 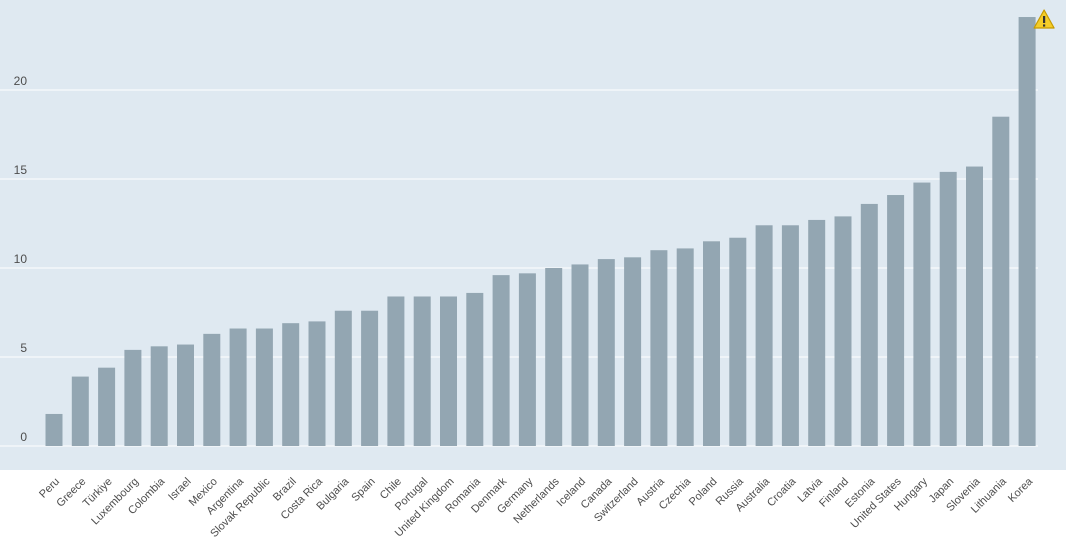 I want to click on y-tick-label: 5, so click(x=23, y=348).